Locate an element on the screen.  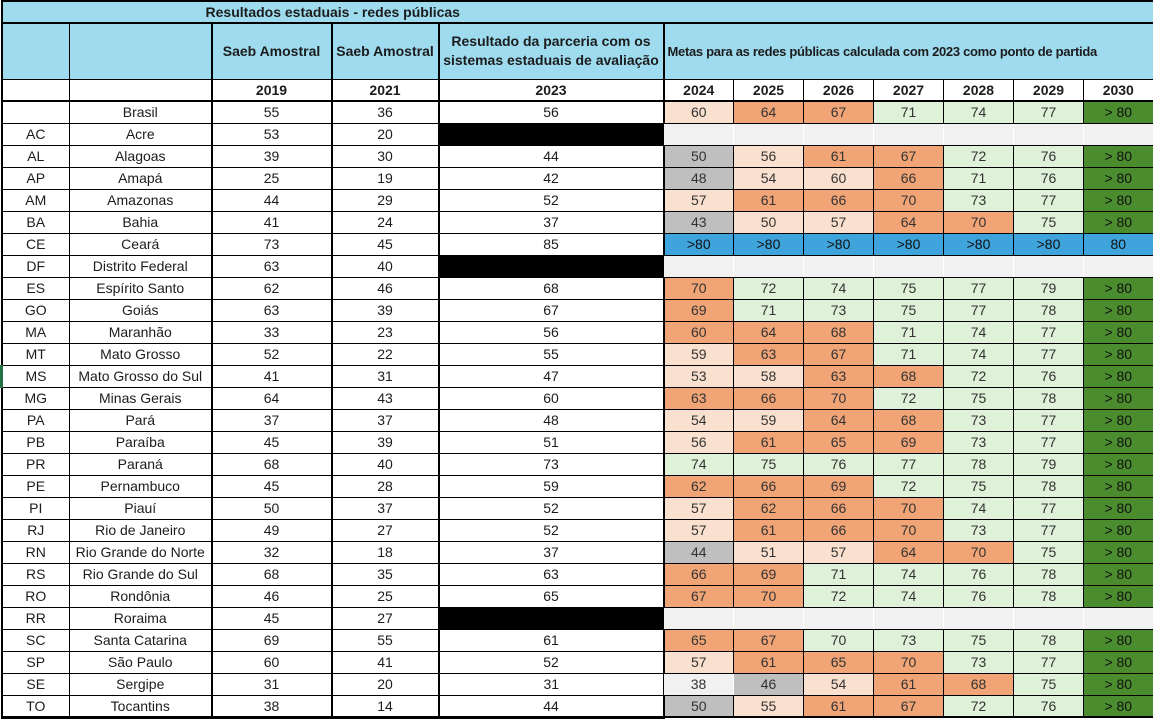
meta-cell: 68 is located at coordinates (908, 376).